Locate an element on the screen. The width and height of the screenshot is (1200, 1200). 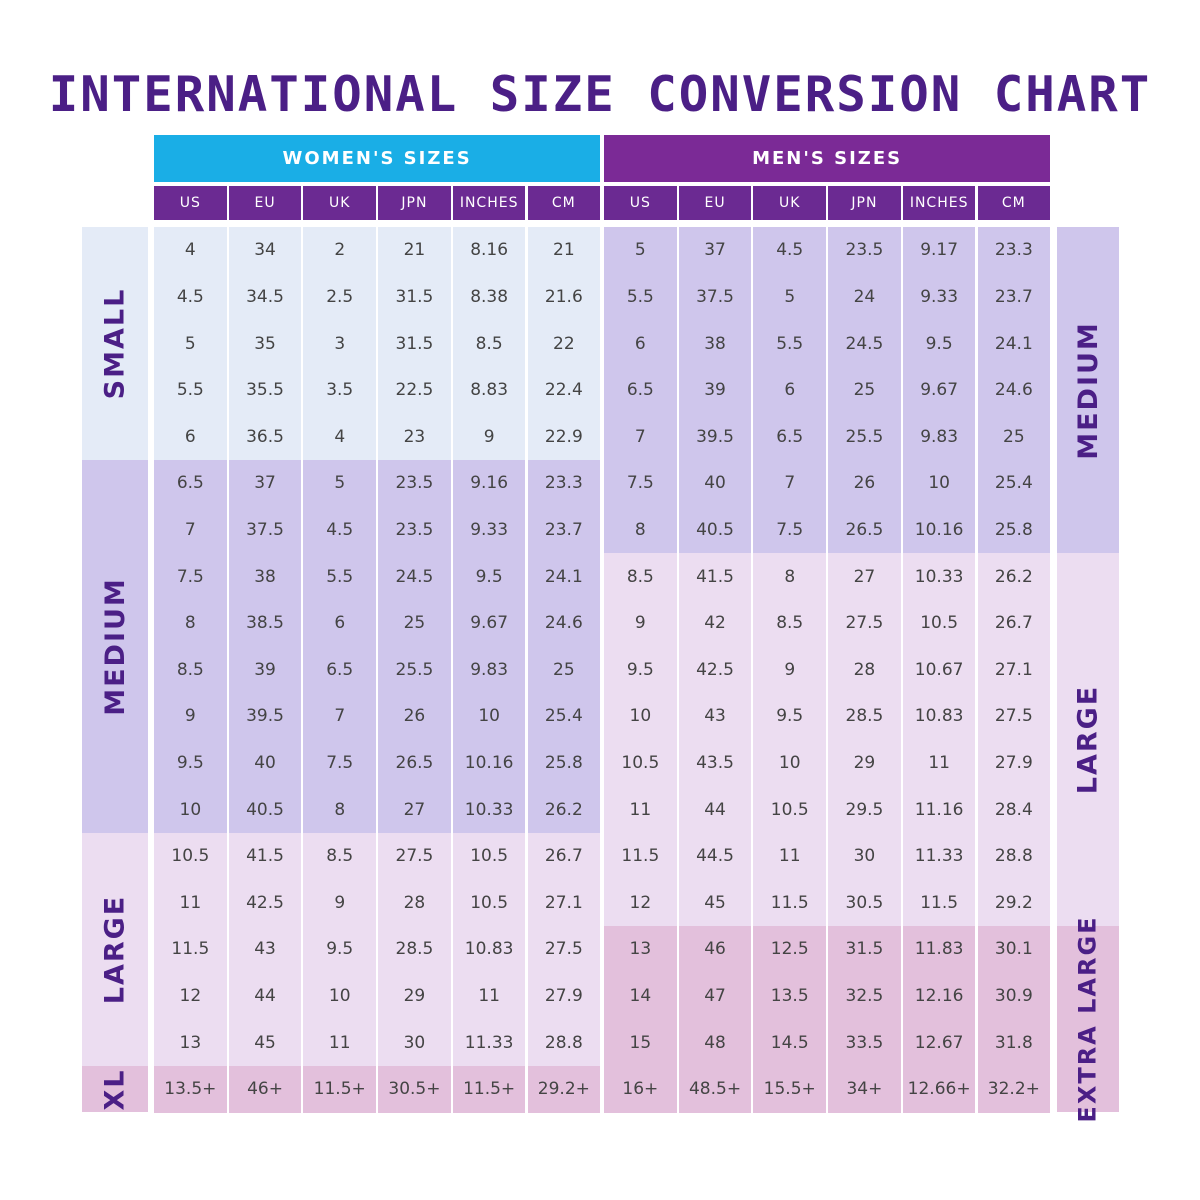
table-cell: 29 is located at coordinates (864, 763).